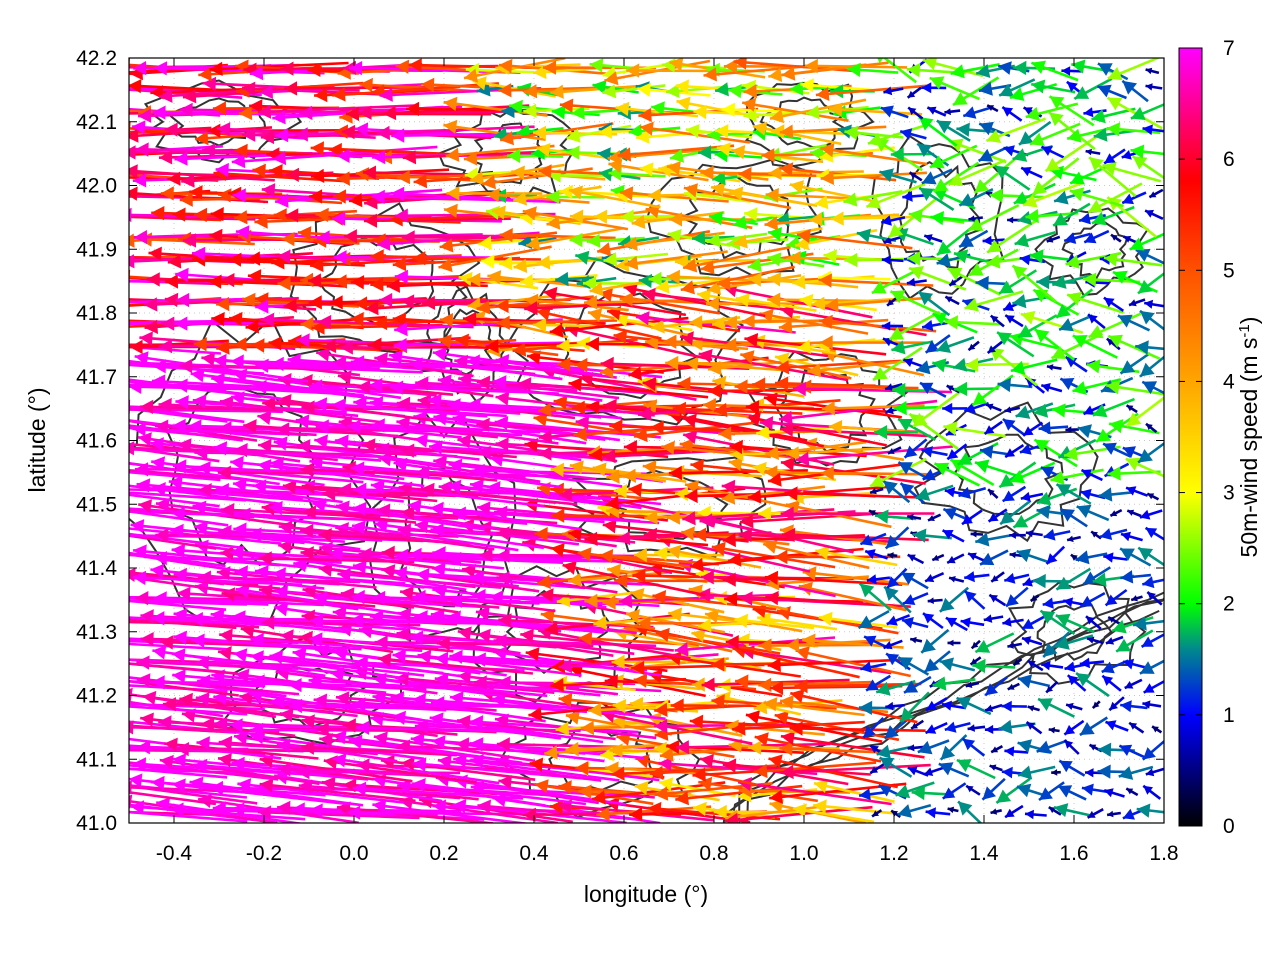 This screenshot has width=1280, height=960. Describe the element at coordinates (96, 696) in the screenshot. I see `y-tick-label: 41.2` at that location.